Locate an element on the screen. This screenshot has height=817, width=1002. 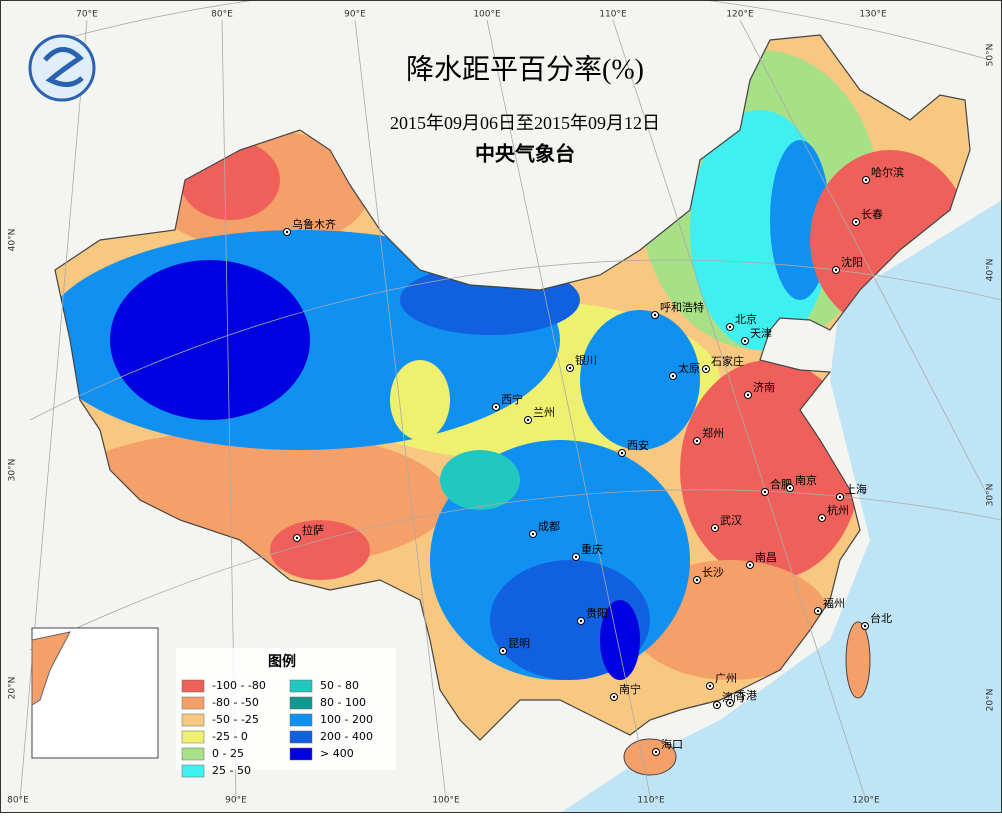
city-label: 杭州 is located at coordinates (838, 510).